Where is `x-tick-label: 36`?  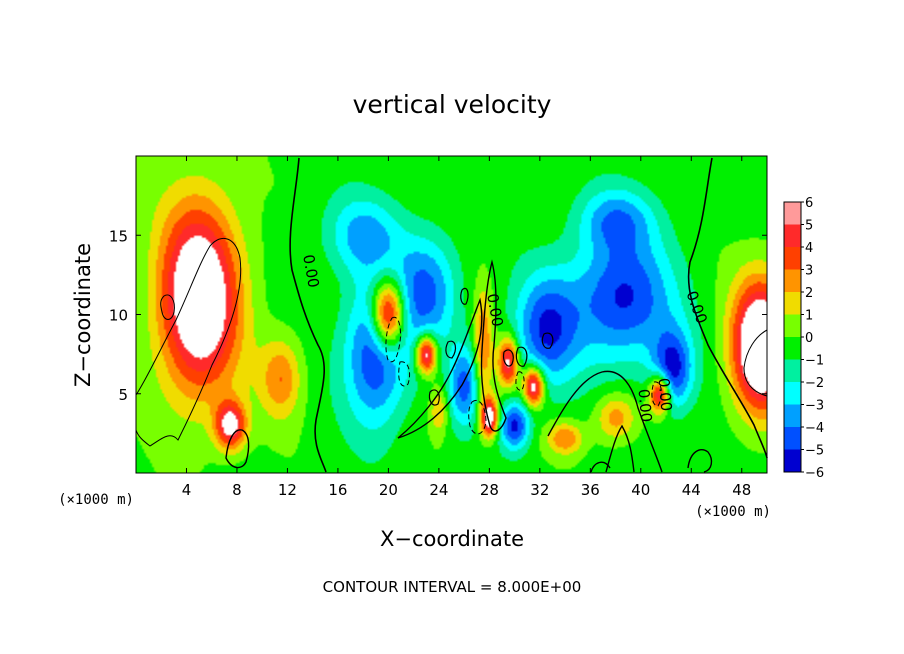
x-tick-label: 36 is located at coordinates (590, 490).